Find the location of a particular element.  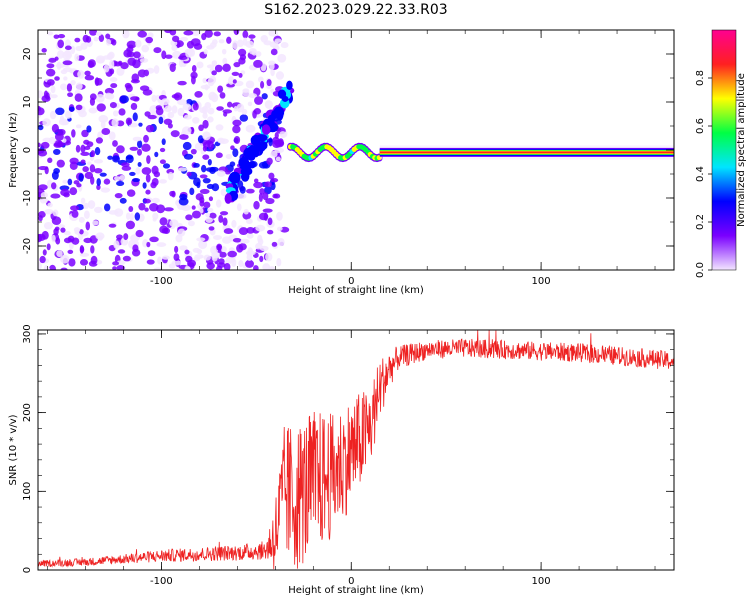

colorbar-tick-label: 0.8 is located at coordinates (700, 78).